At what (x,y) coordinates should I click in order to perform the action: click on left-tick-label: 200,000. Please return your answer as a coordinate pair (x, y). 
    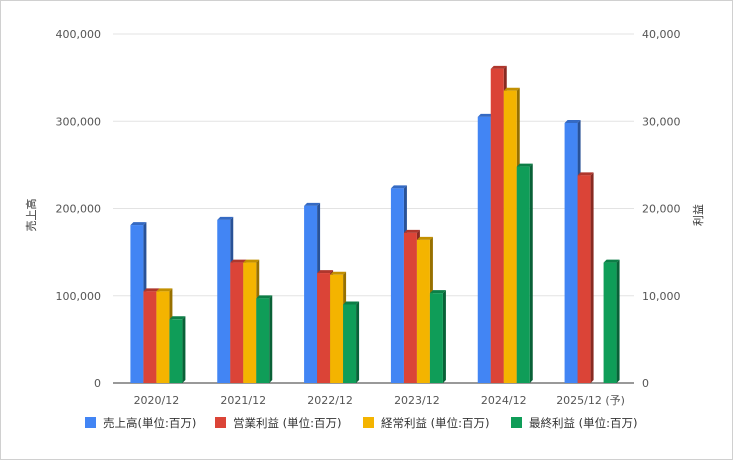
    Looking at the image, I should click on (79, 209).